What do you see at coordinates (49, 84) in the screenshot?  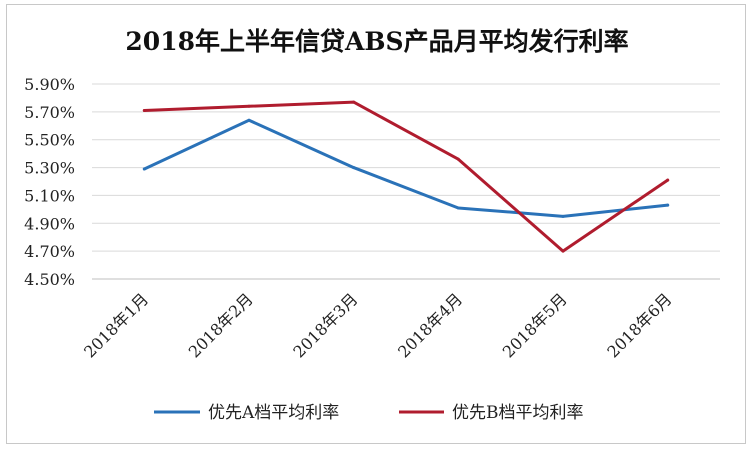 I see `y-tick-label: 5.90%` at bounding box center [49, 84].